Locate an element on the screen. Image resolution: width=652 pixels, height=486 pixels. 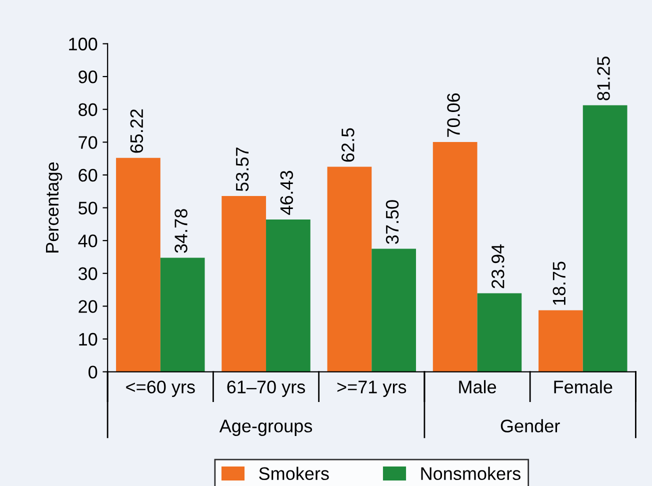
data-label: 62.5 is located at coordinates (348, 145).